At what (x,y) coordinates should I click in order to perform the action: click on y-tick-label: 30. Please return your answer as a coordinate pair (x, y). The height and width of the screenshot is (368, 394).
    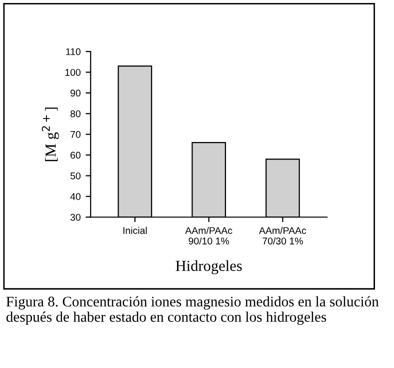
    Looking at the image, I should click on (75, 217).